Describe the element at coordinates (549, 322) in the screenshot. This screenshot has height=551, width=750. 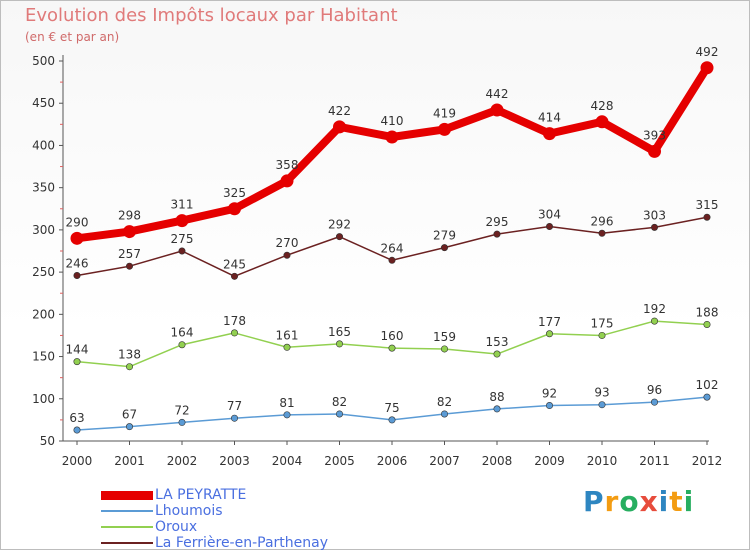
I see `data-label-oroux: 177` at that location.